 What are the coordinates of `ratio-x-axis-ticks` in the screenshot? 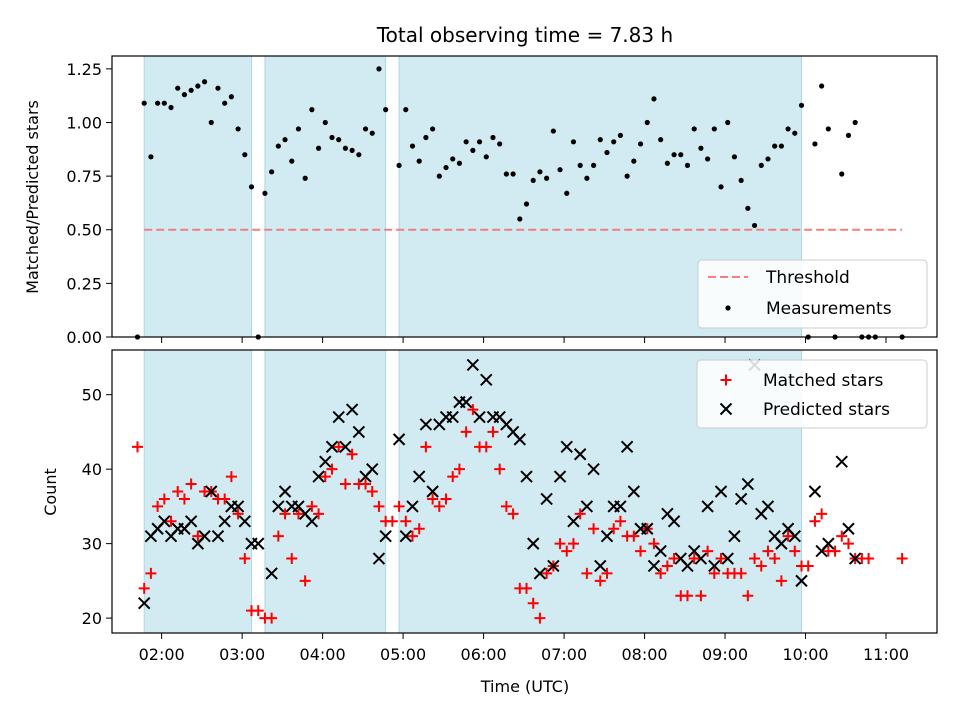 It's located at (524, 340).